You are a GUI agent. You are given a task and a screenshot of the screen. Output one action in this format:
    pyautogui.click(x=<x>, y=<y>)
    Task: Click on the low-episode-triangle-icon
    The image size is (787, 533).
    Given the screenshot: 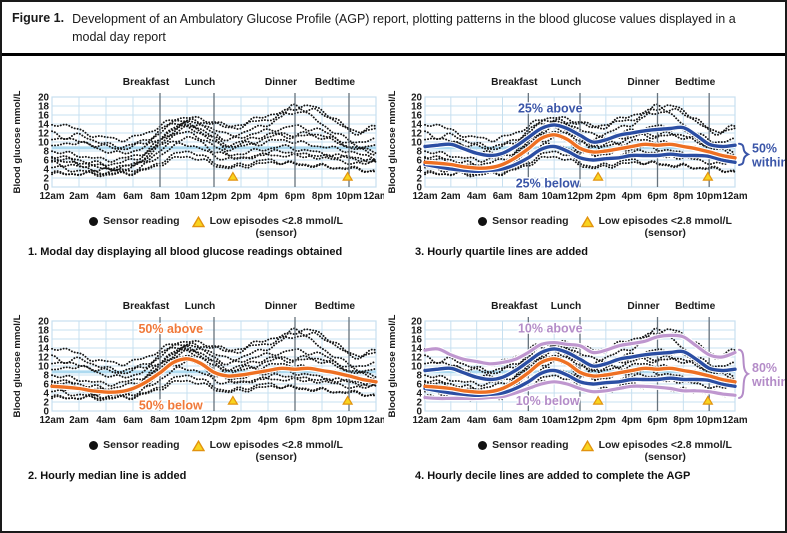 What is the action you would take?
    pyautogui.click(x=198, y=445)
    